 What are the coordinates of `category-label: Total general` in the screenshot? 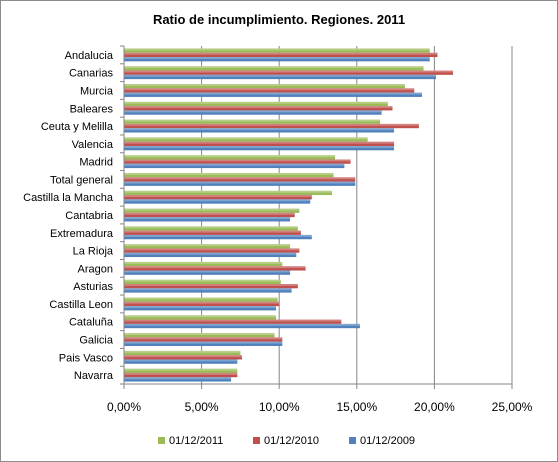 It's located at (81, 180).